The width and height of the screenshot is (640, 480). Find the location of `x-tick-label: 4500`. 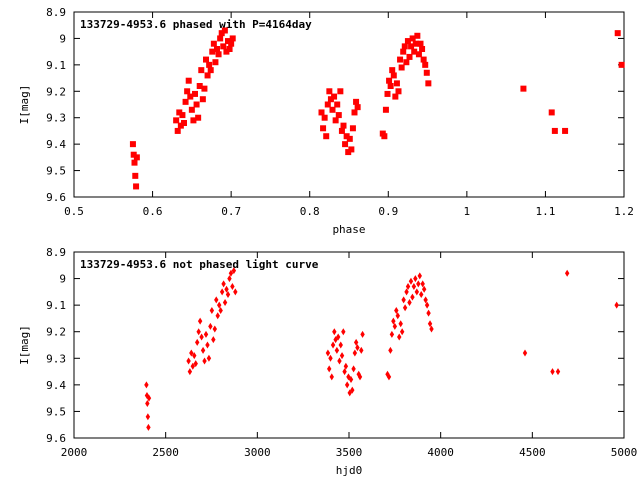

x-tick-label: 4500 is located at coordinates (532, 452).